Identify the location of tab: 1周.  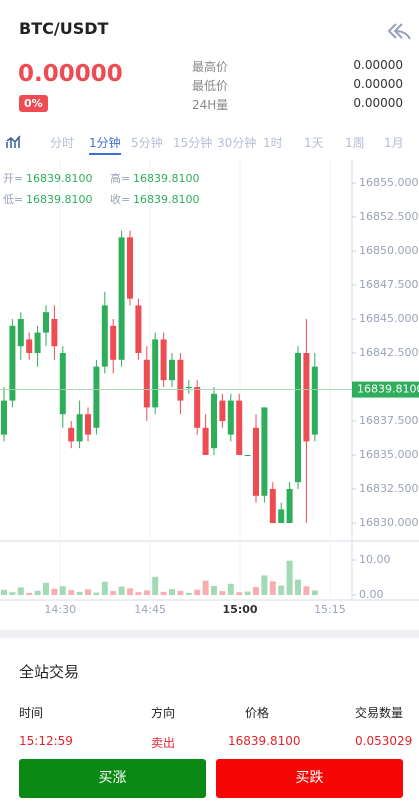
(355, 143).